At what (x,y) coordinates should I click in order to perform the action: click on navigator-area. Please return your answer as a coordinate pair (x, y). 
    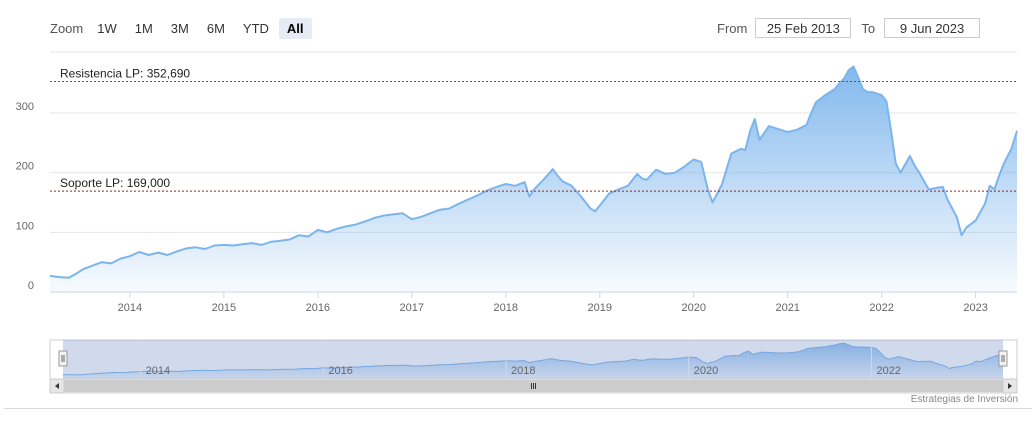
    Looking at the image, I should click on (533, 361).